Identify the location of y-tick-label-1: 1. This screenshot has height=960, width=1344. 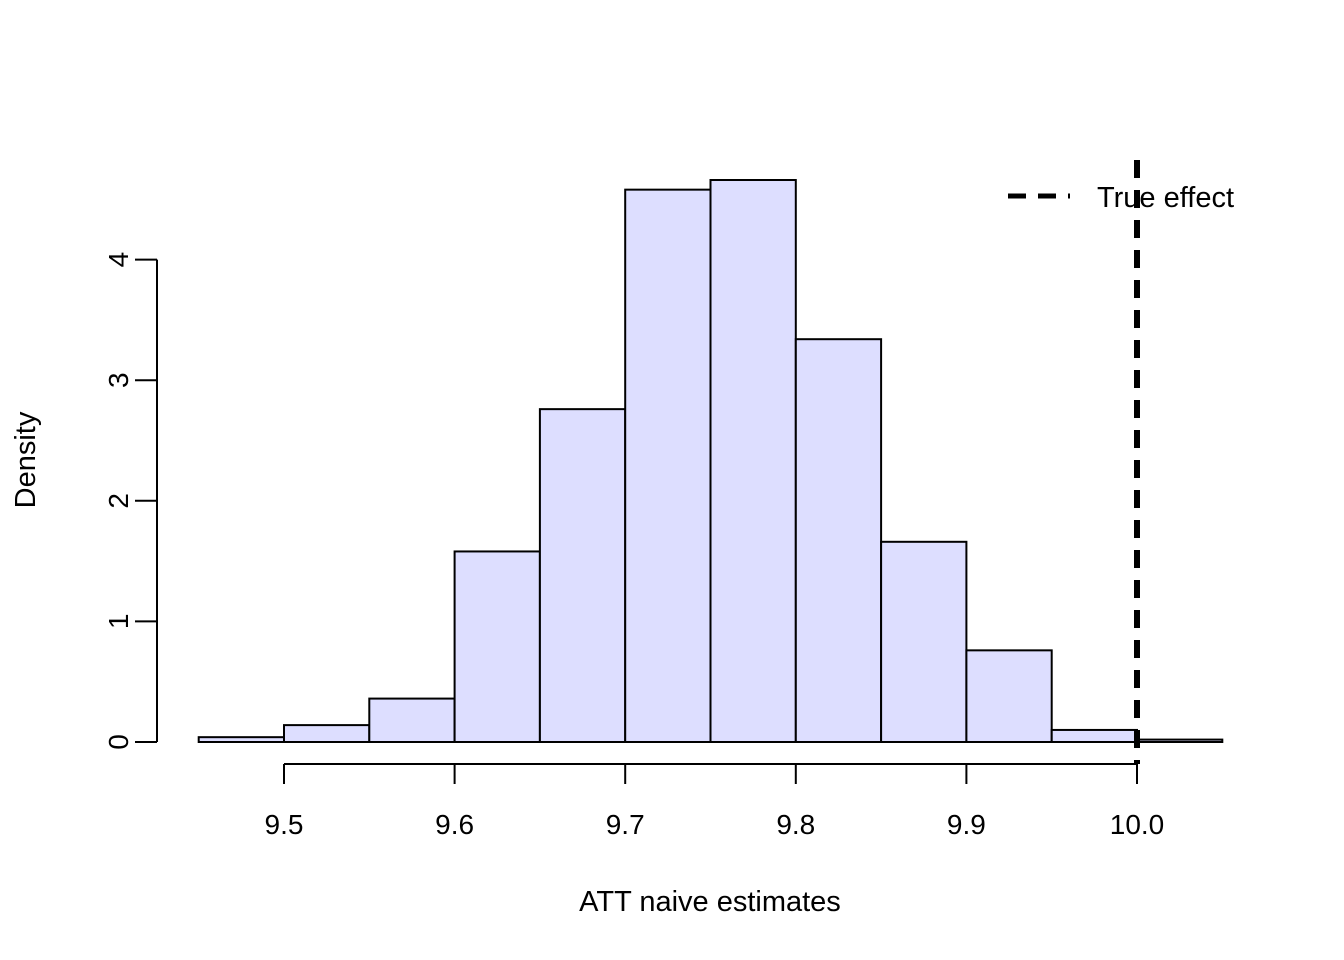
(118, 622).